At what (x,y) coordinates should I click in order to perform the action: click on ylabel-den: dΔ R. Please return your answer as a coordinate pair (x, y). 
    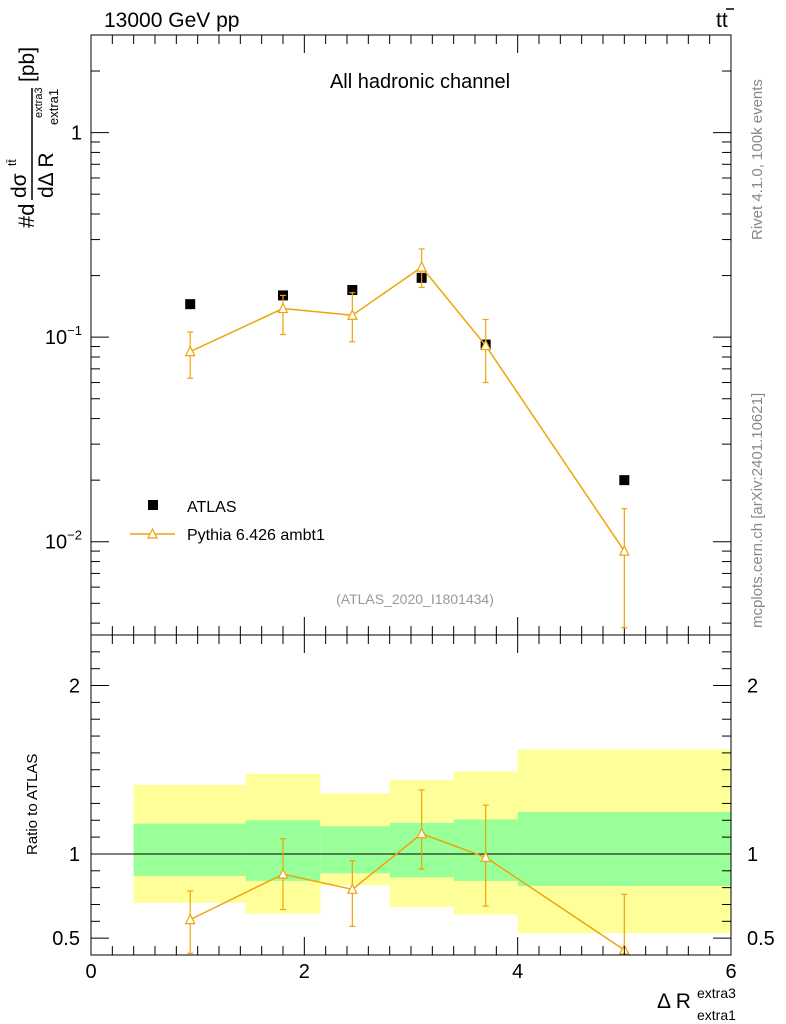
    Looking at the image, I should click on (46, 175).